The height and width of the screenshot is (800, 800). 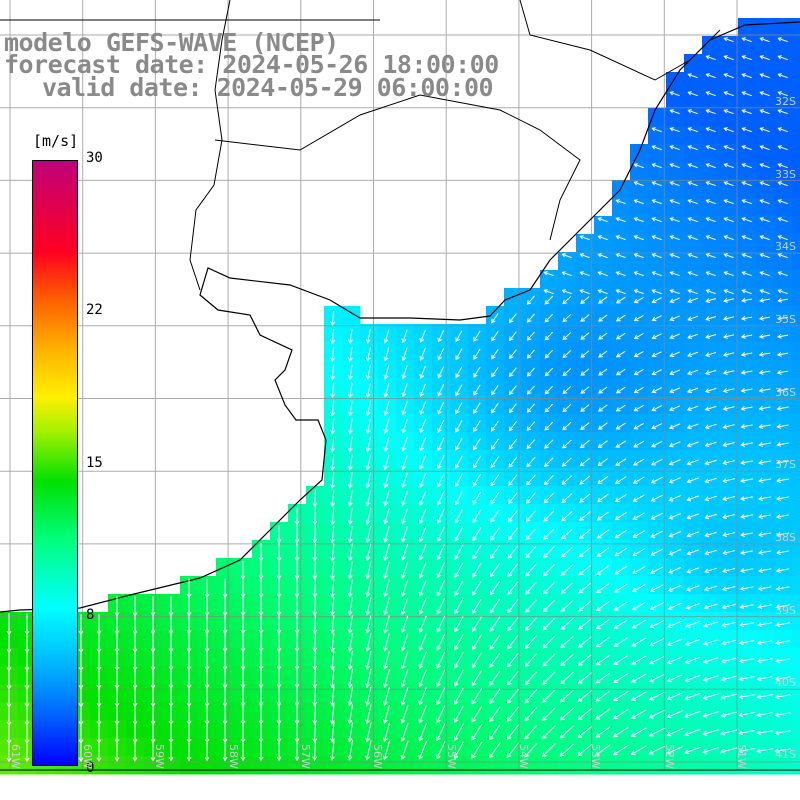 I want to click on colorbar-tick-0: 0, so click(x=90, y=768).